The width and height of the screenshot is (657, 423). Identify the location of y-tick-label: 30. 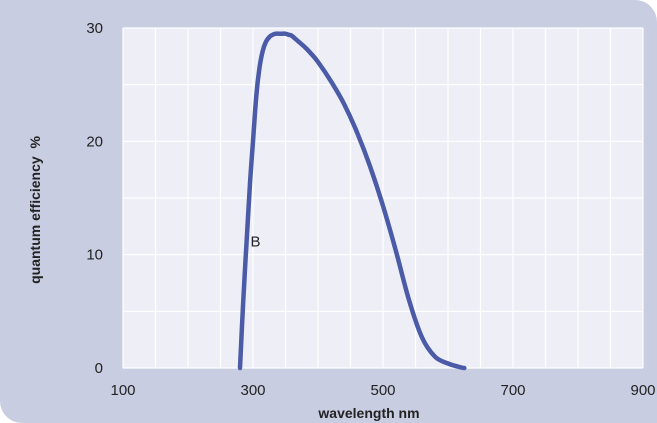
(94, 28).